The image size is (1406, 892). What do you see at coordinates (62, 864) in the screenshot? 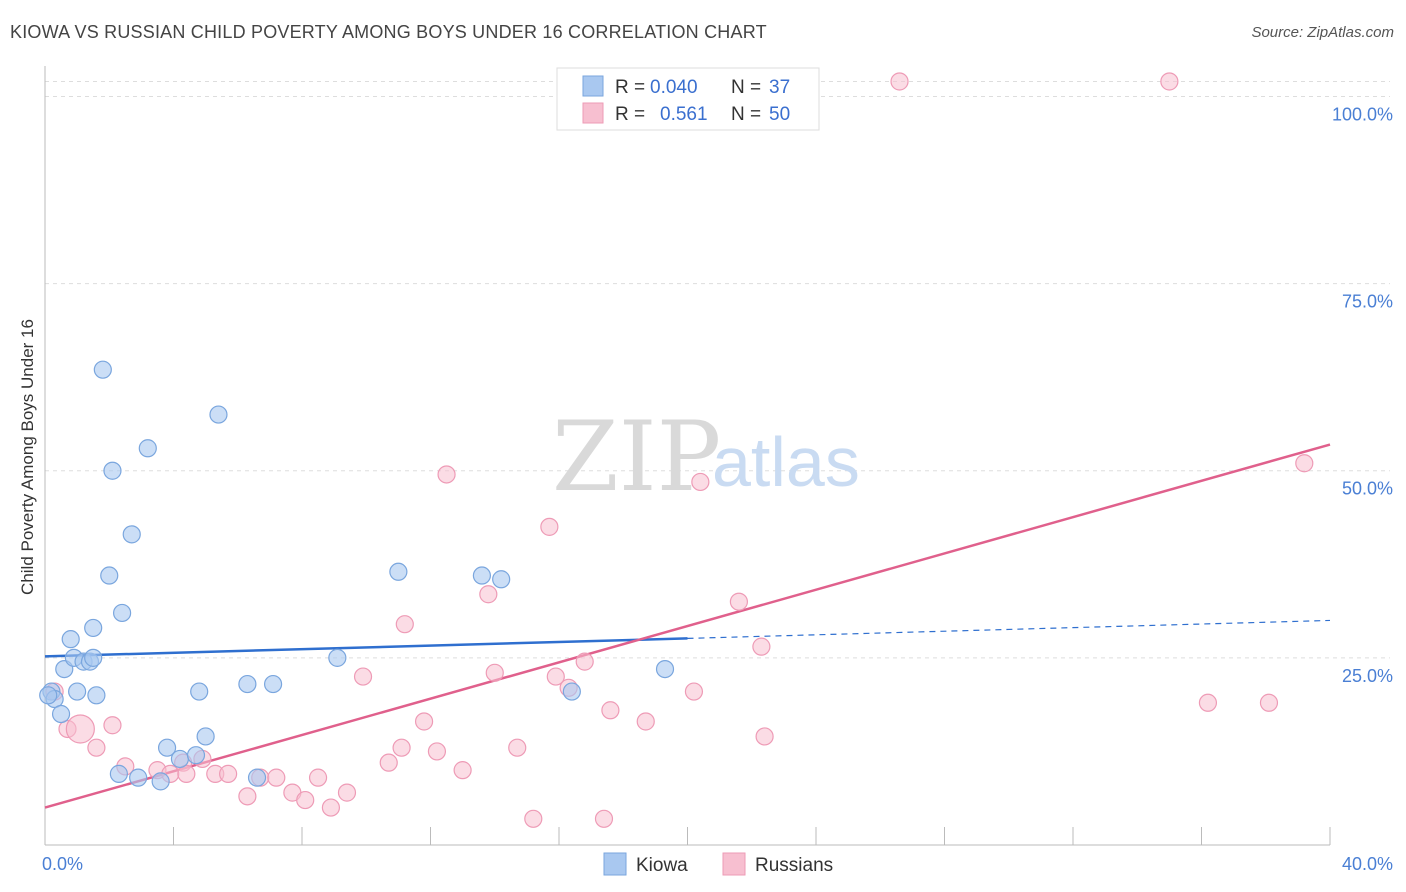
I see `x-tick-label-0: 0.0%` at bounding box center [62, 864].